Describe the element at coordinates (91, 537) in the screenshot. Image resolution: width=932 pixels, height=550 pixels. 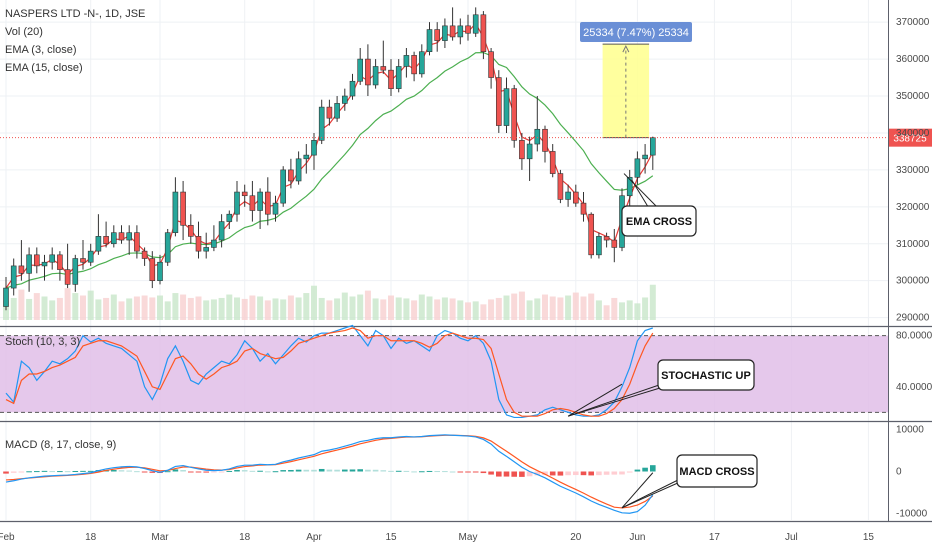
I see `time-tick-label: 18` at that location.